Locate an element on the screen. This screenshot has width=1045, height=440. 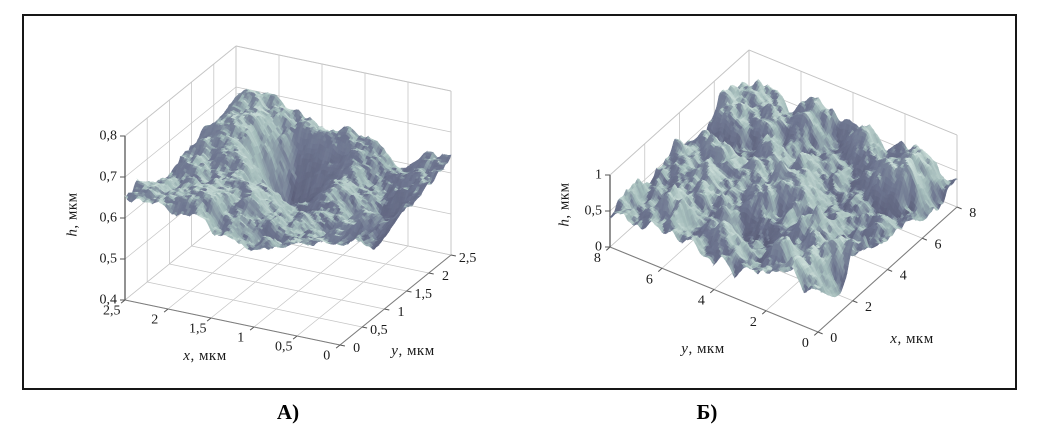
caption-panel-b: Б) is located at coordinates (707, 412).